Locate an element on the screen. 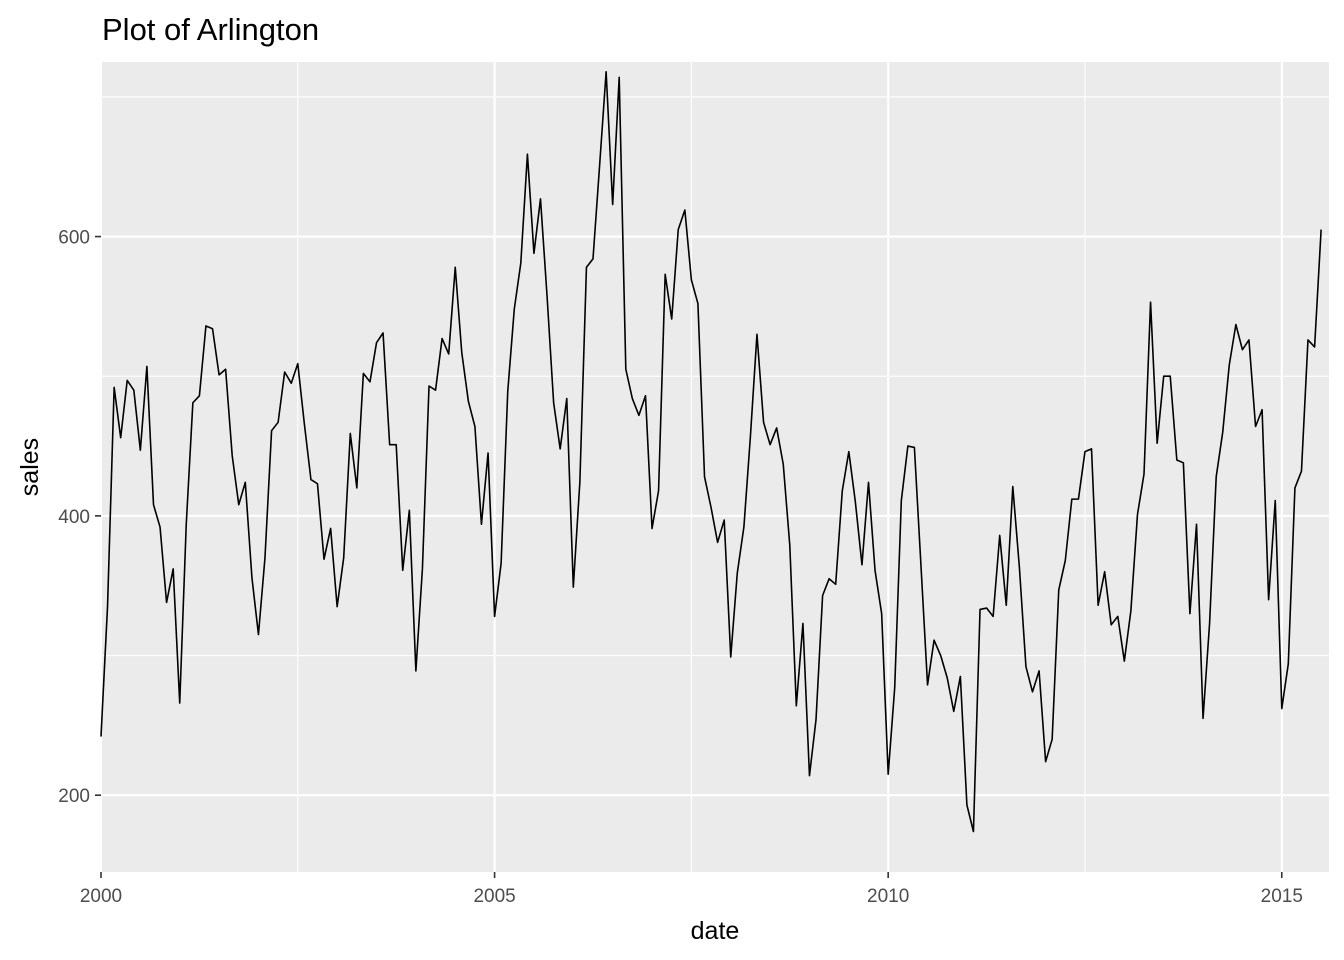  y-tick-label: 400 is located at coordinates (74, 517).